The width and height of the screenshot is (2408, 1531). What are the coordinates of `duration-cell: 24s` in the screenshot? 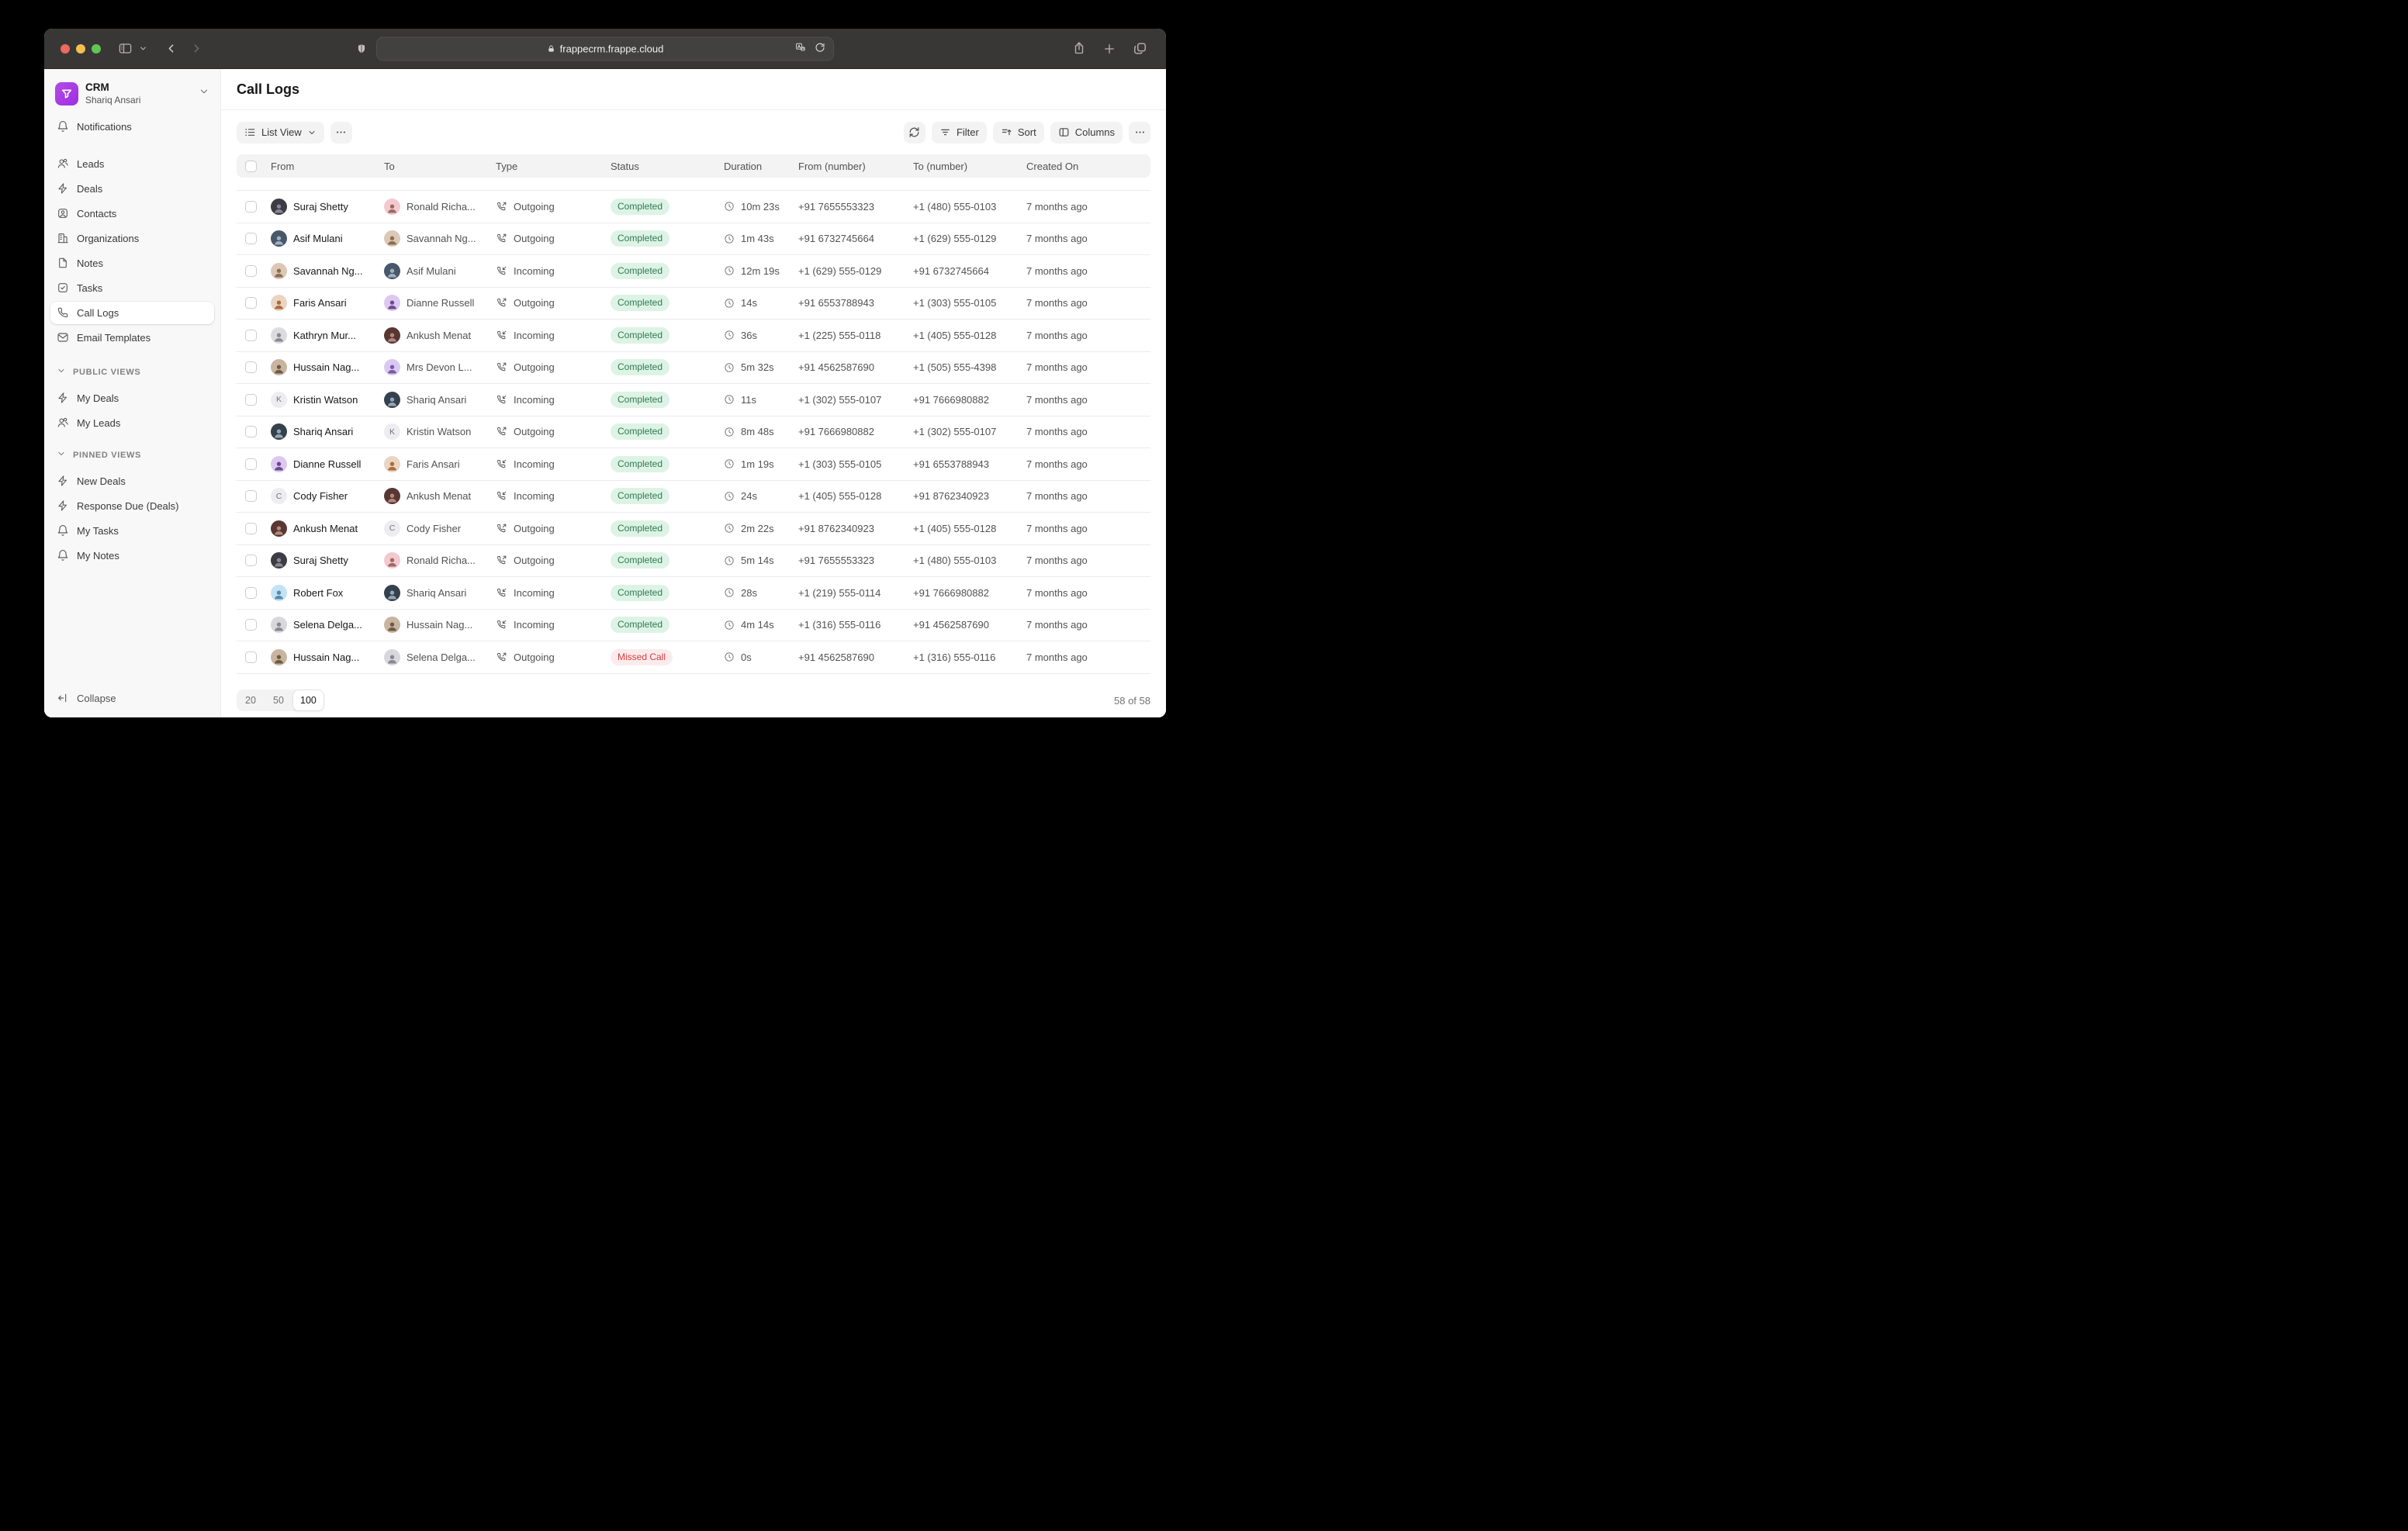 It's located at (755, 496).